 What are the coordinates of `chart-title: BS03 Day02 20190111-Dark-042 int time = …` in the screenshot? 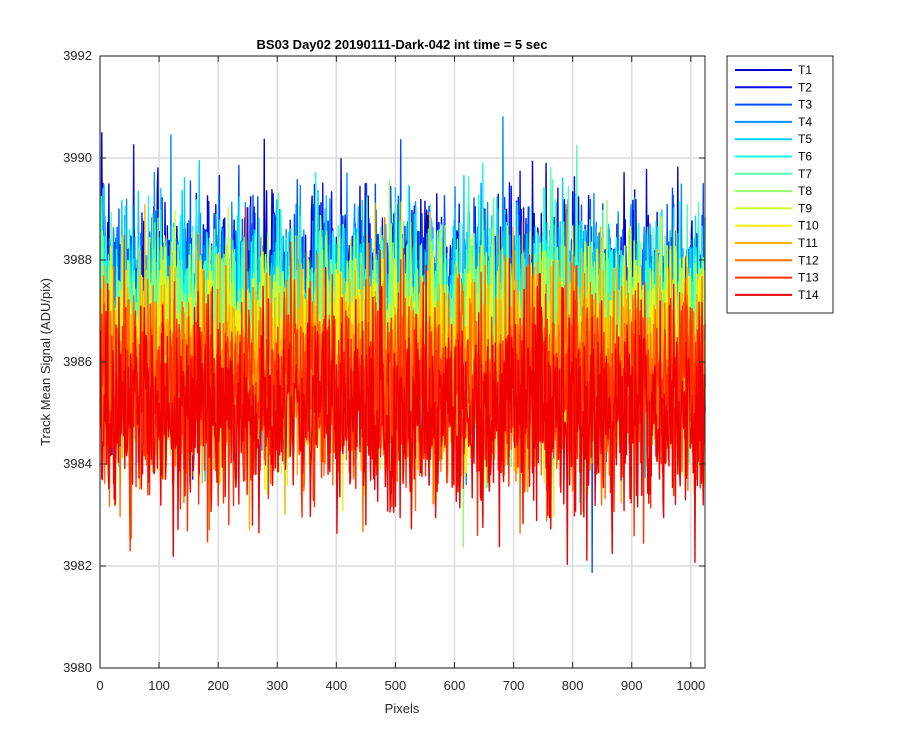 It's located at (402, 44).